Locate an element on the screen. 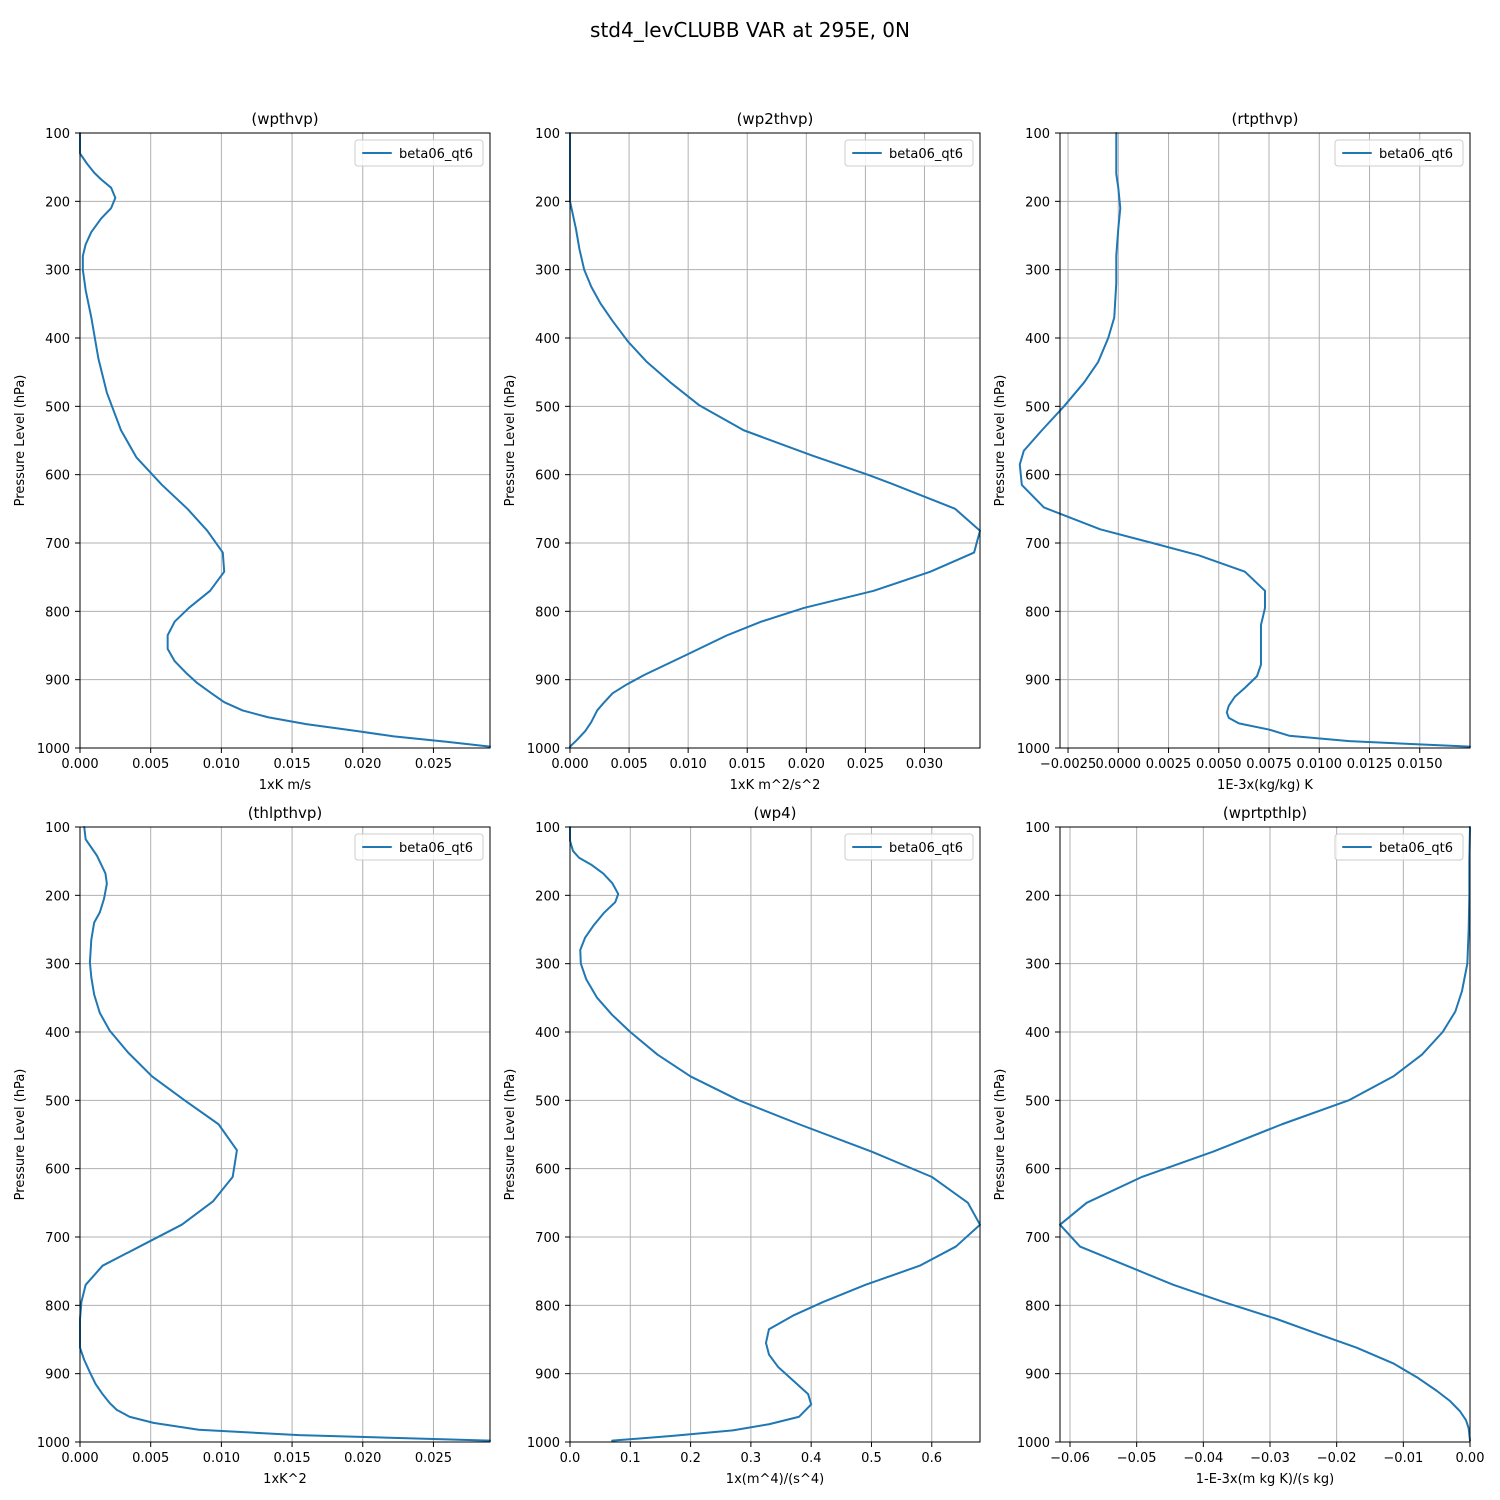 The width and height of the screenshot is (1500, 1500). x-tick-label: −0.04 is located at coordinates (1203, 1458).